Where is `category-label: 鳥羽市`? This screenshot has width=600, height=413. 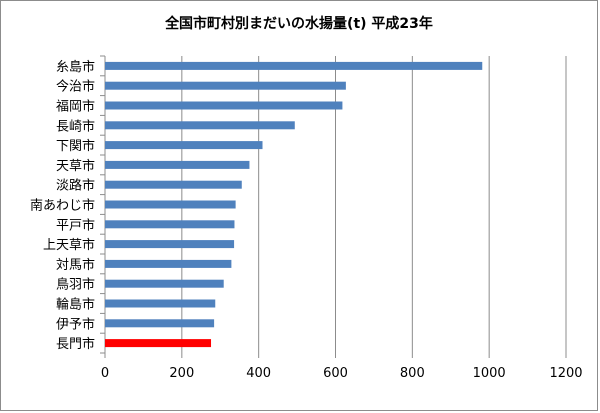 category-label: 鳥羽市 is located at coordinates (75, 285).